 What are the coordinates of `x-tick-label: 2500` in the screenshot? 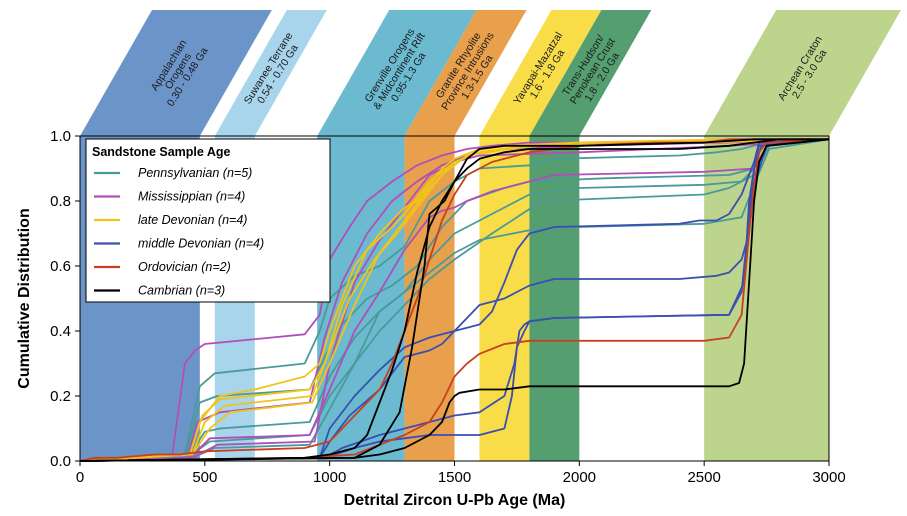 It's located at (703, 477).